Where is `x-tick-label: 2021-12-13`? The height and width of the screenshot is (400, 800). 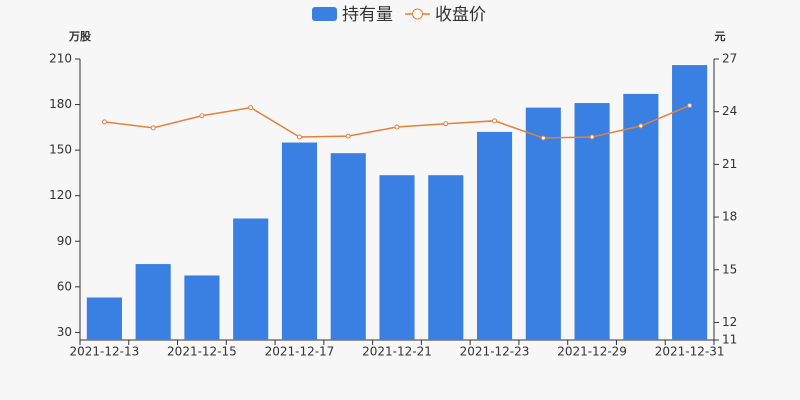
x-tick-label: 2021-12-13 is located at coordinates (105, 352).